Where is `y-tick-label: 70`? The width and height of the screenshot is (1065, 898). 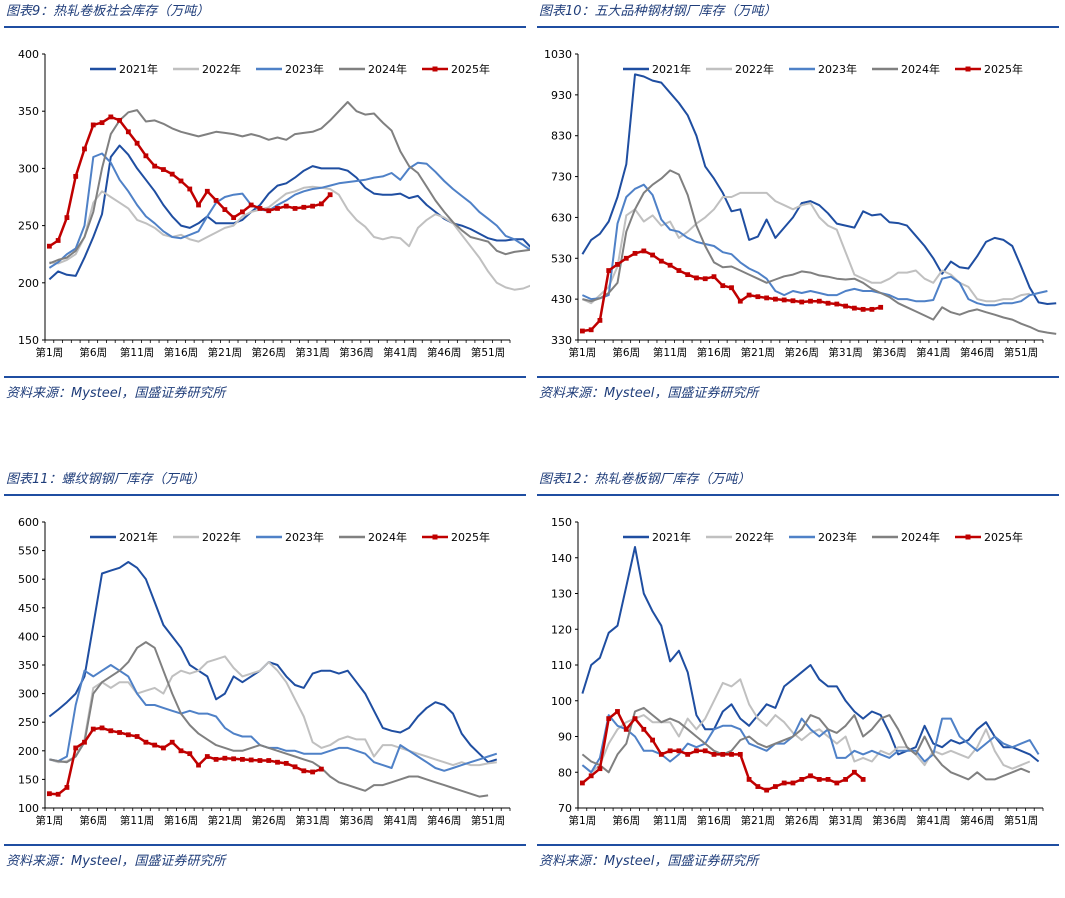
y-tick-label: 70 is located at coordinates (565, 808).